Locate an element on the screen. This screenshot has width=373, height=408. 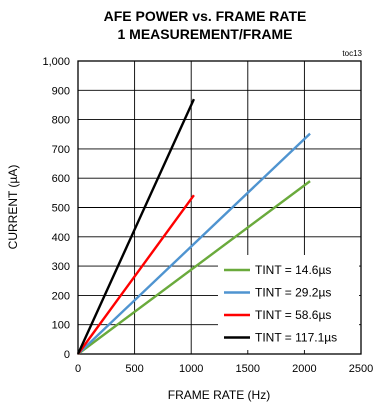
y-tick-label: 400 is located at coordinates (61, 238).